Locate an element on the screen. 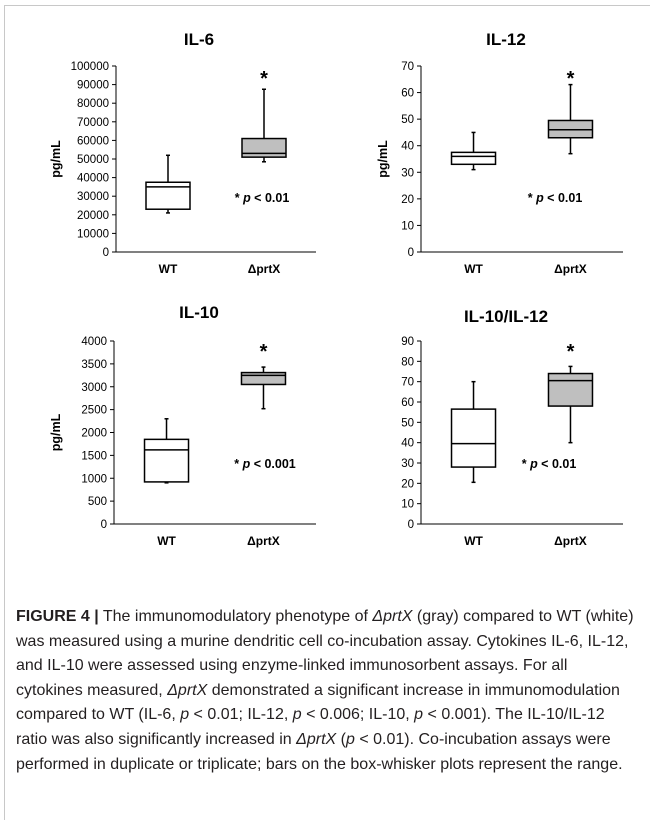 The width and height of the screenshot is (657, 827). caption-p-2: p is located at coordinates (297, 715).